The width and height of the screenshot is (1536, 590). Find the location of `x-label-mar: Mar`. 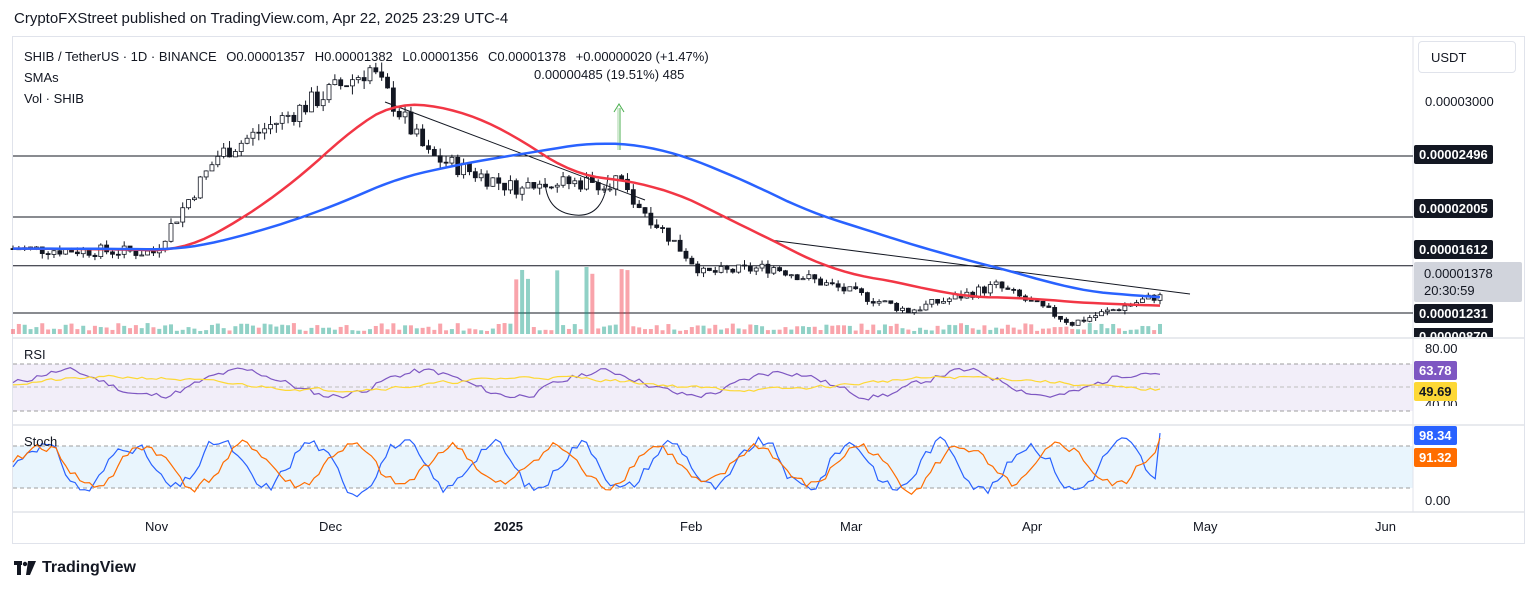

x-label-mar: Mar is located at coordinates (851, 526).